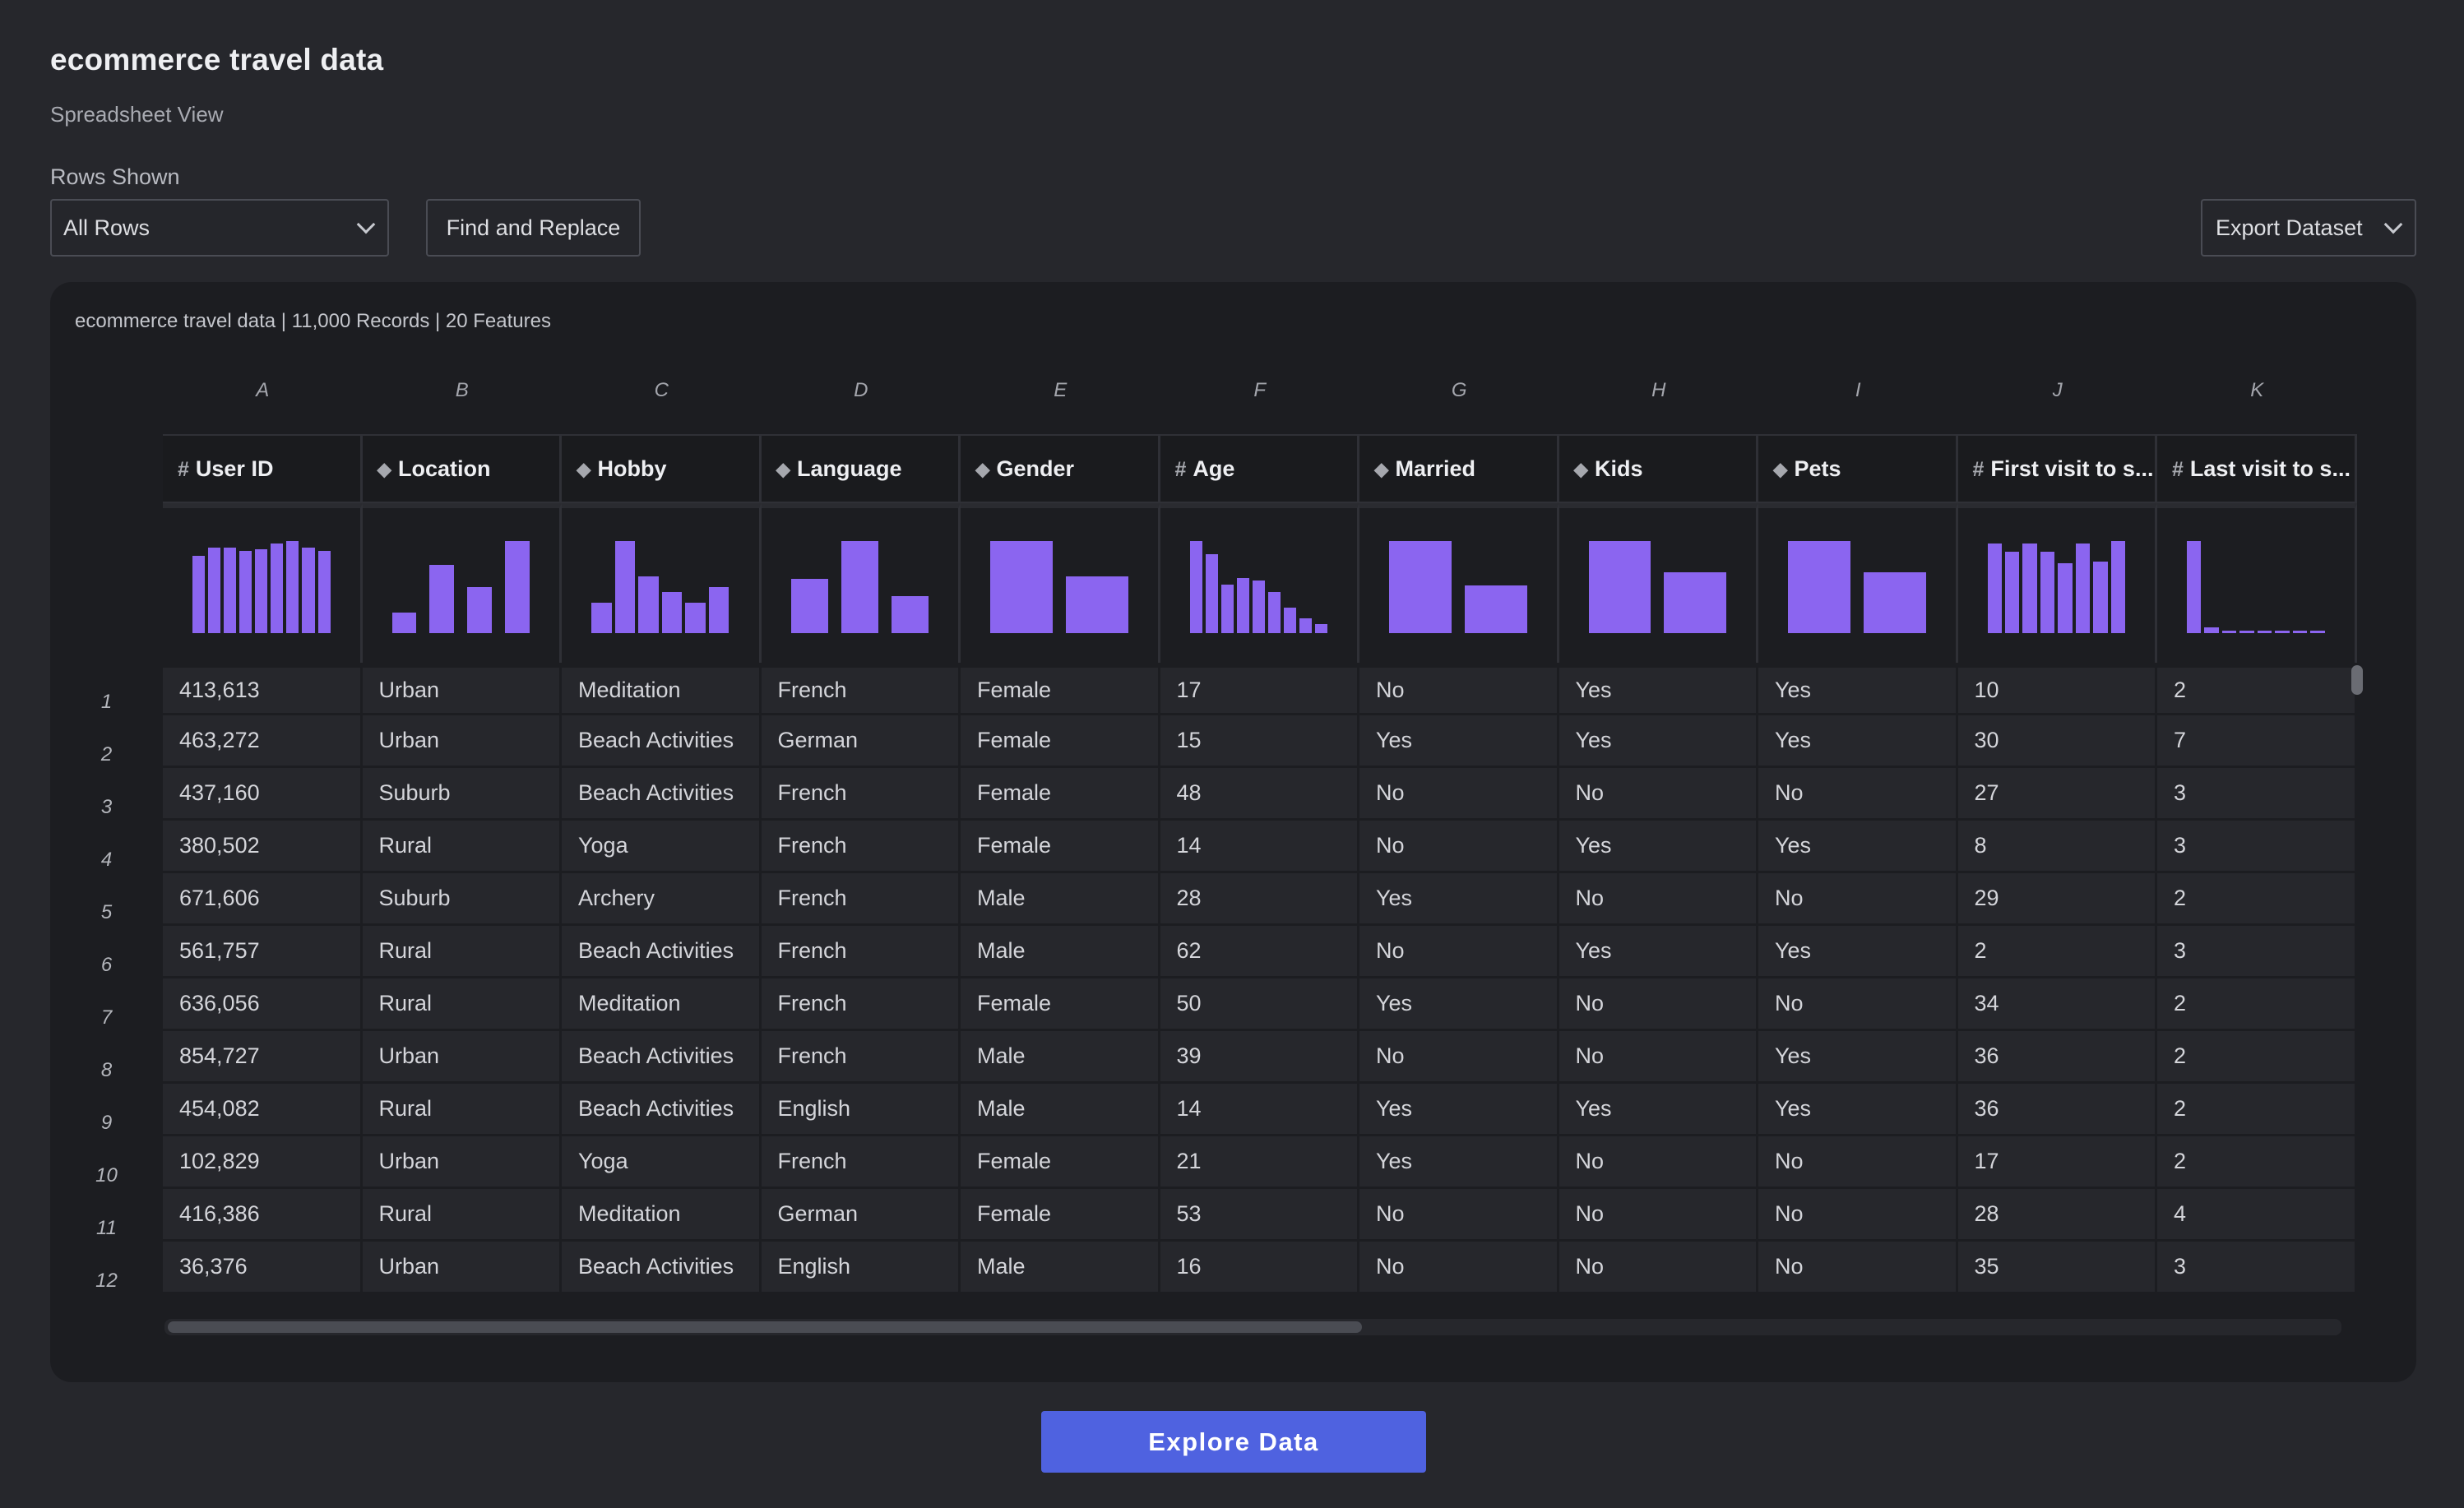  Describe the element at coordinates (219, 228) in the screenshot. I see `rows-shown-select: All Rows` at that location.